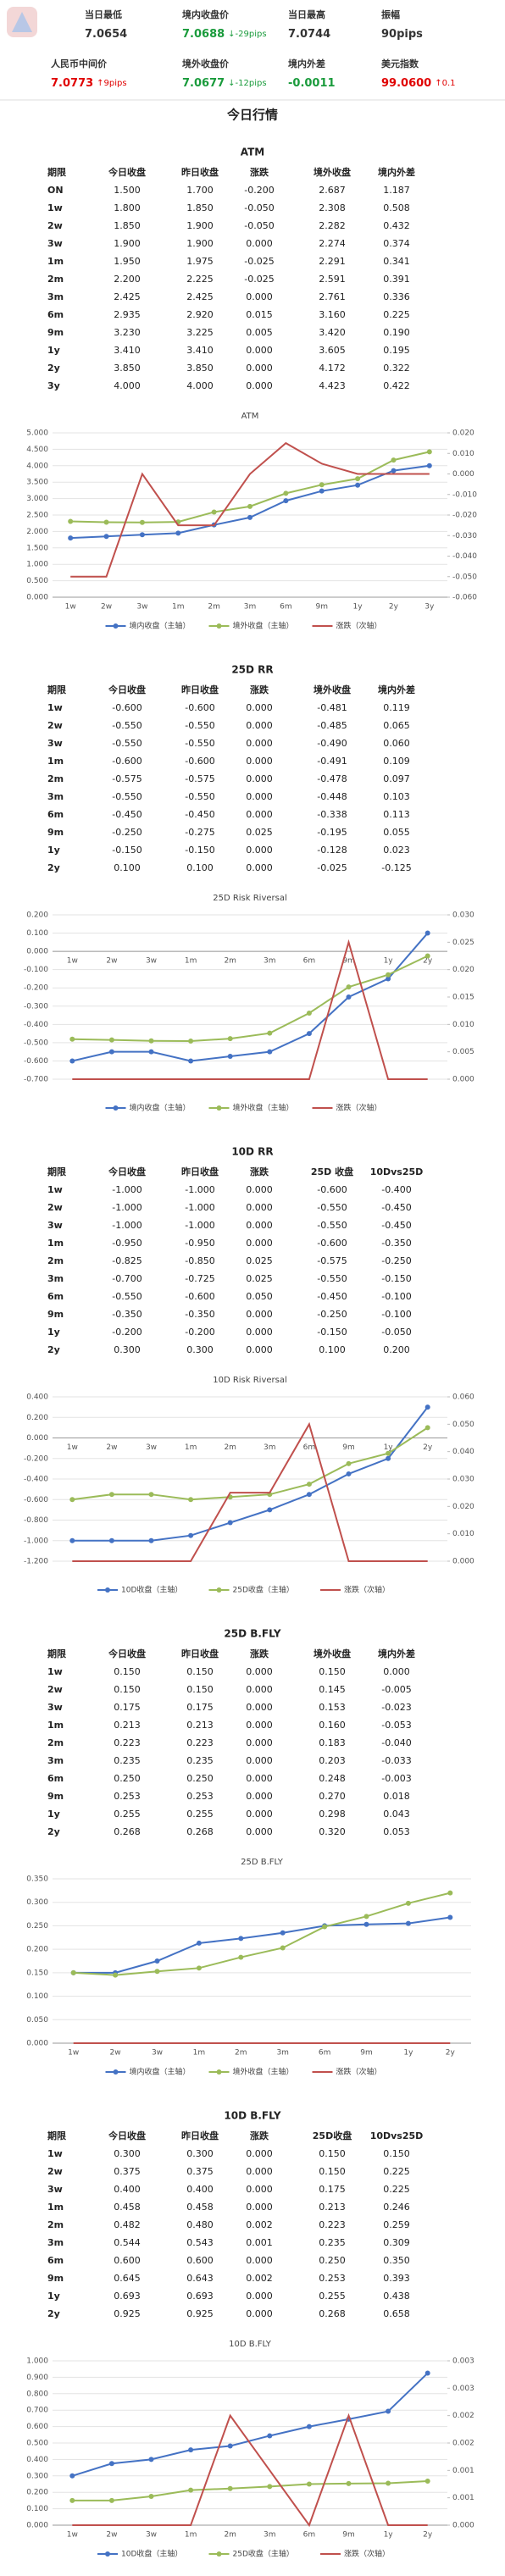  I want to click on y-tick-label: 2.000, so click(37, 532).